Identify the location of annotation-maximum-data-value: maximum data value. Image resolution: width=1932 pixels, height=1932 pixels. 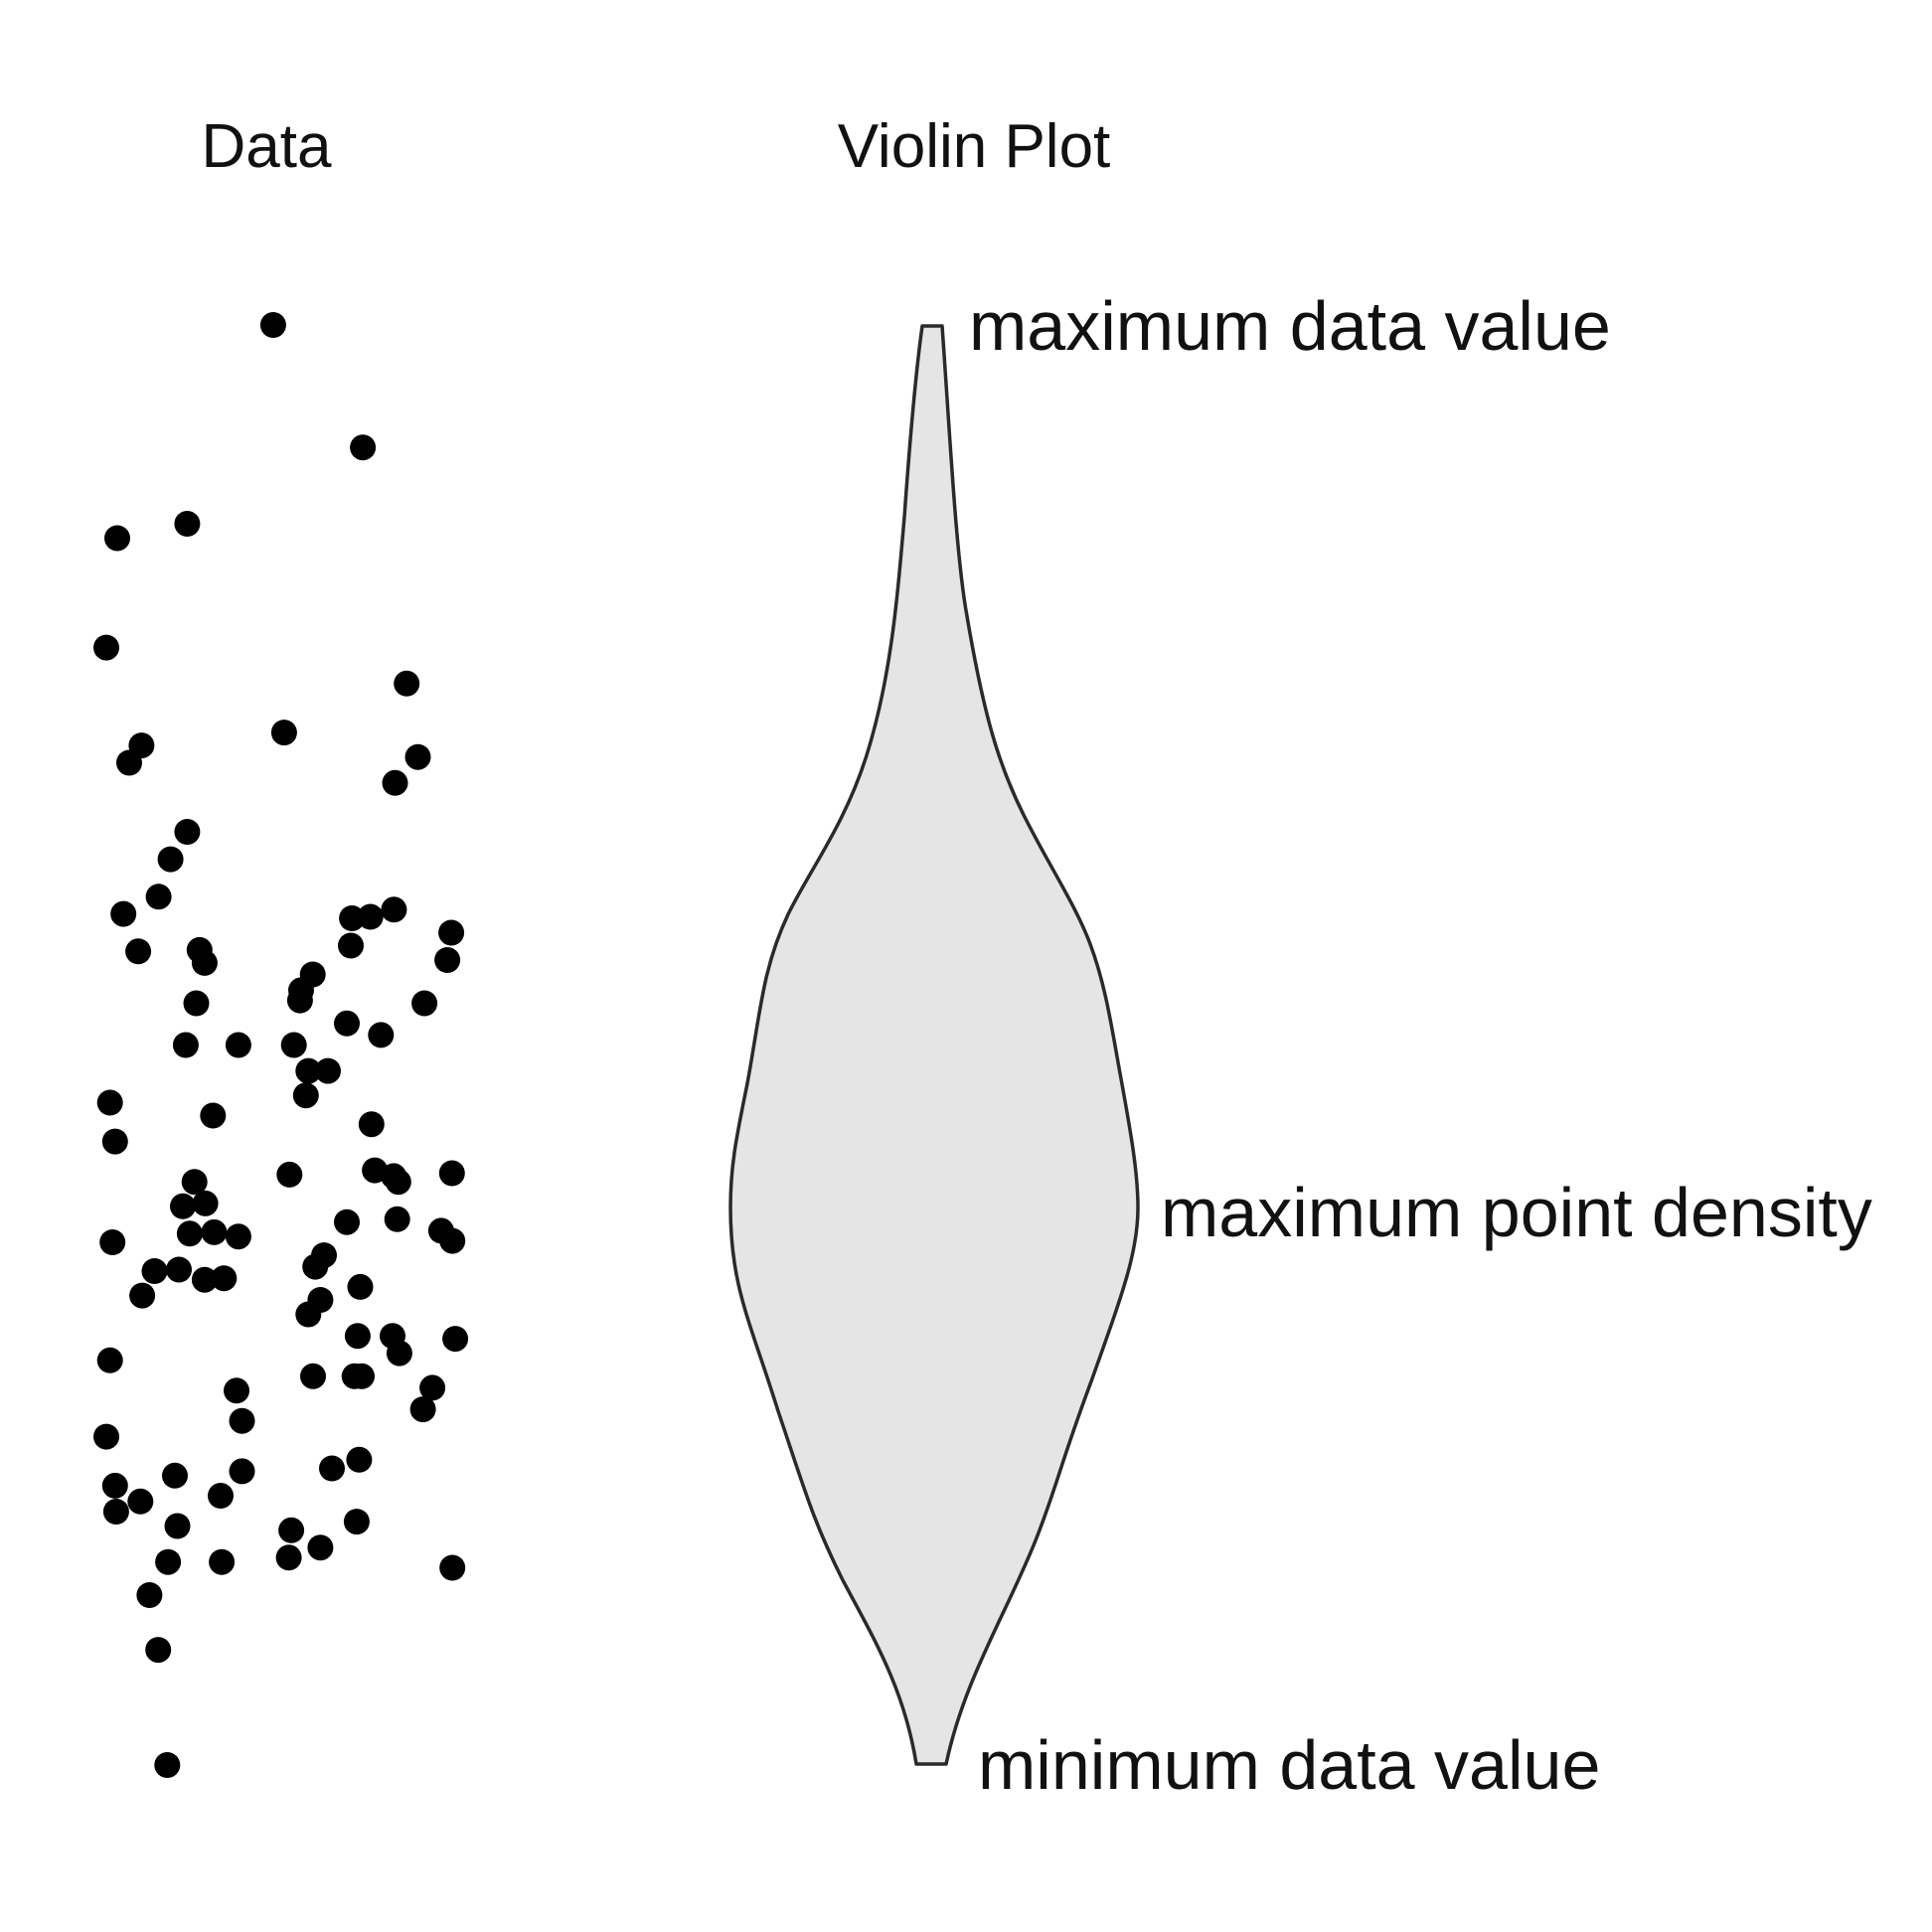
(1290, 326).